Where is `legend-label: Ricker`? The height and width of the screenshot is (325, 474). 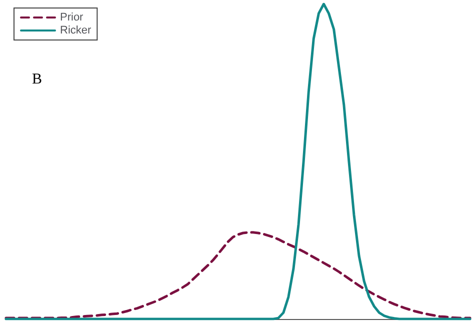 legend-label: Ricker is located at coordinates (76, 30).